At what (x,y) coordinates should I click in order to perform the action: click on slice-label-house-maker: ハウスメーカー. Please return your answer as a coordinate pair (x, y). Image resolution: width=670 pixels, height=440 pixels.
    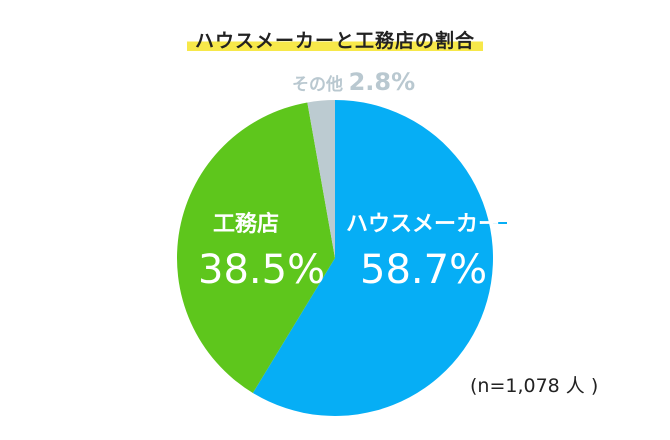
    Looking at the image, I should click on (423, 224).